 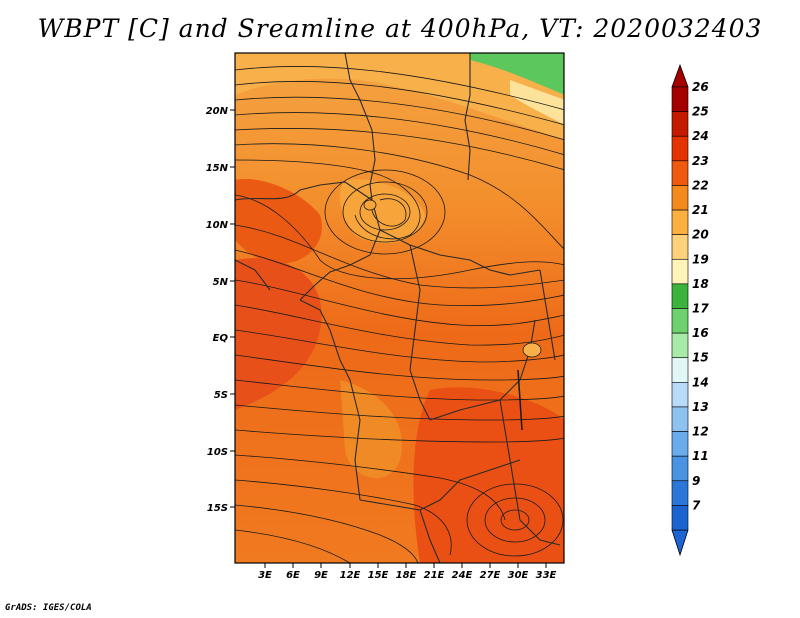 I want to click on lat-tick-label: 10N, so click(x=217, y=225).